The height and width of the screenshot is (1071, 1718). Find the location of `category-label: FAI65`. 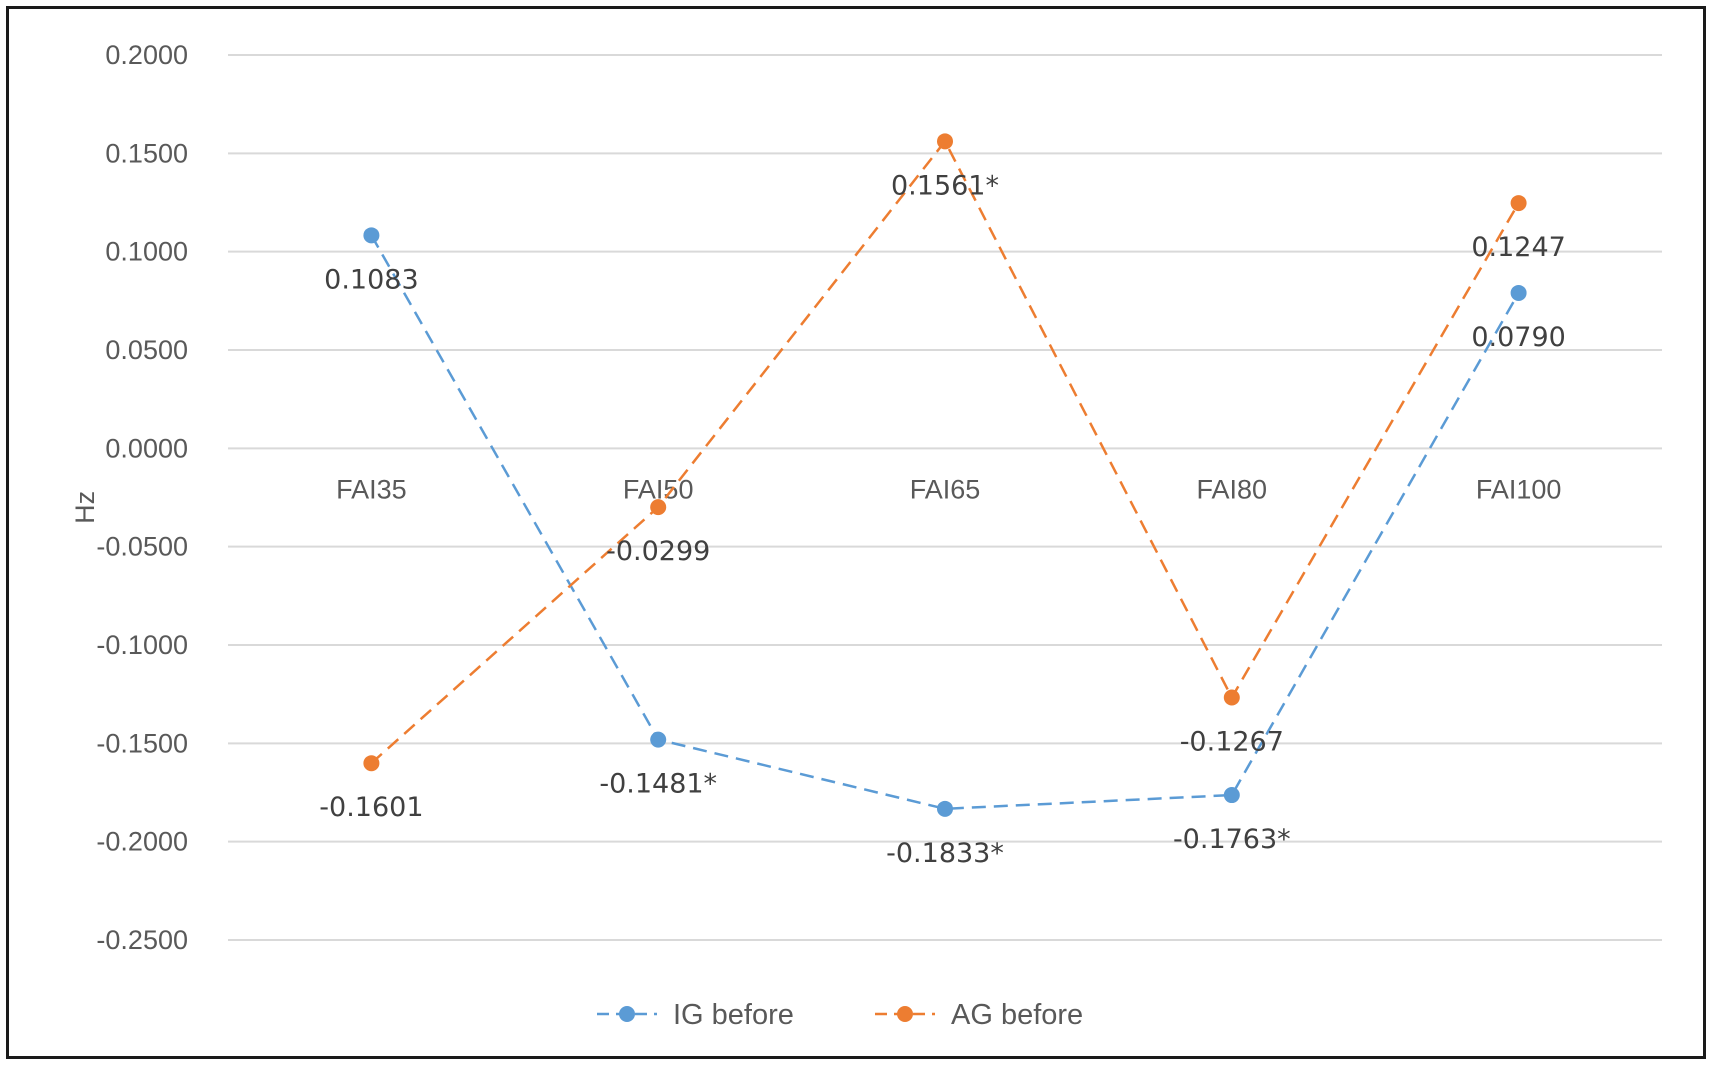

category-label: FAI65 is located at coordinates (945, 489).